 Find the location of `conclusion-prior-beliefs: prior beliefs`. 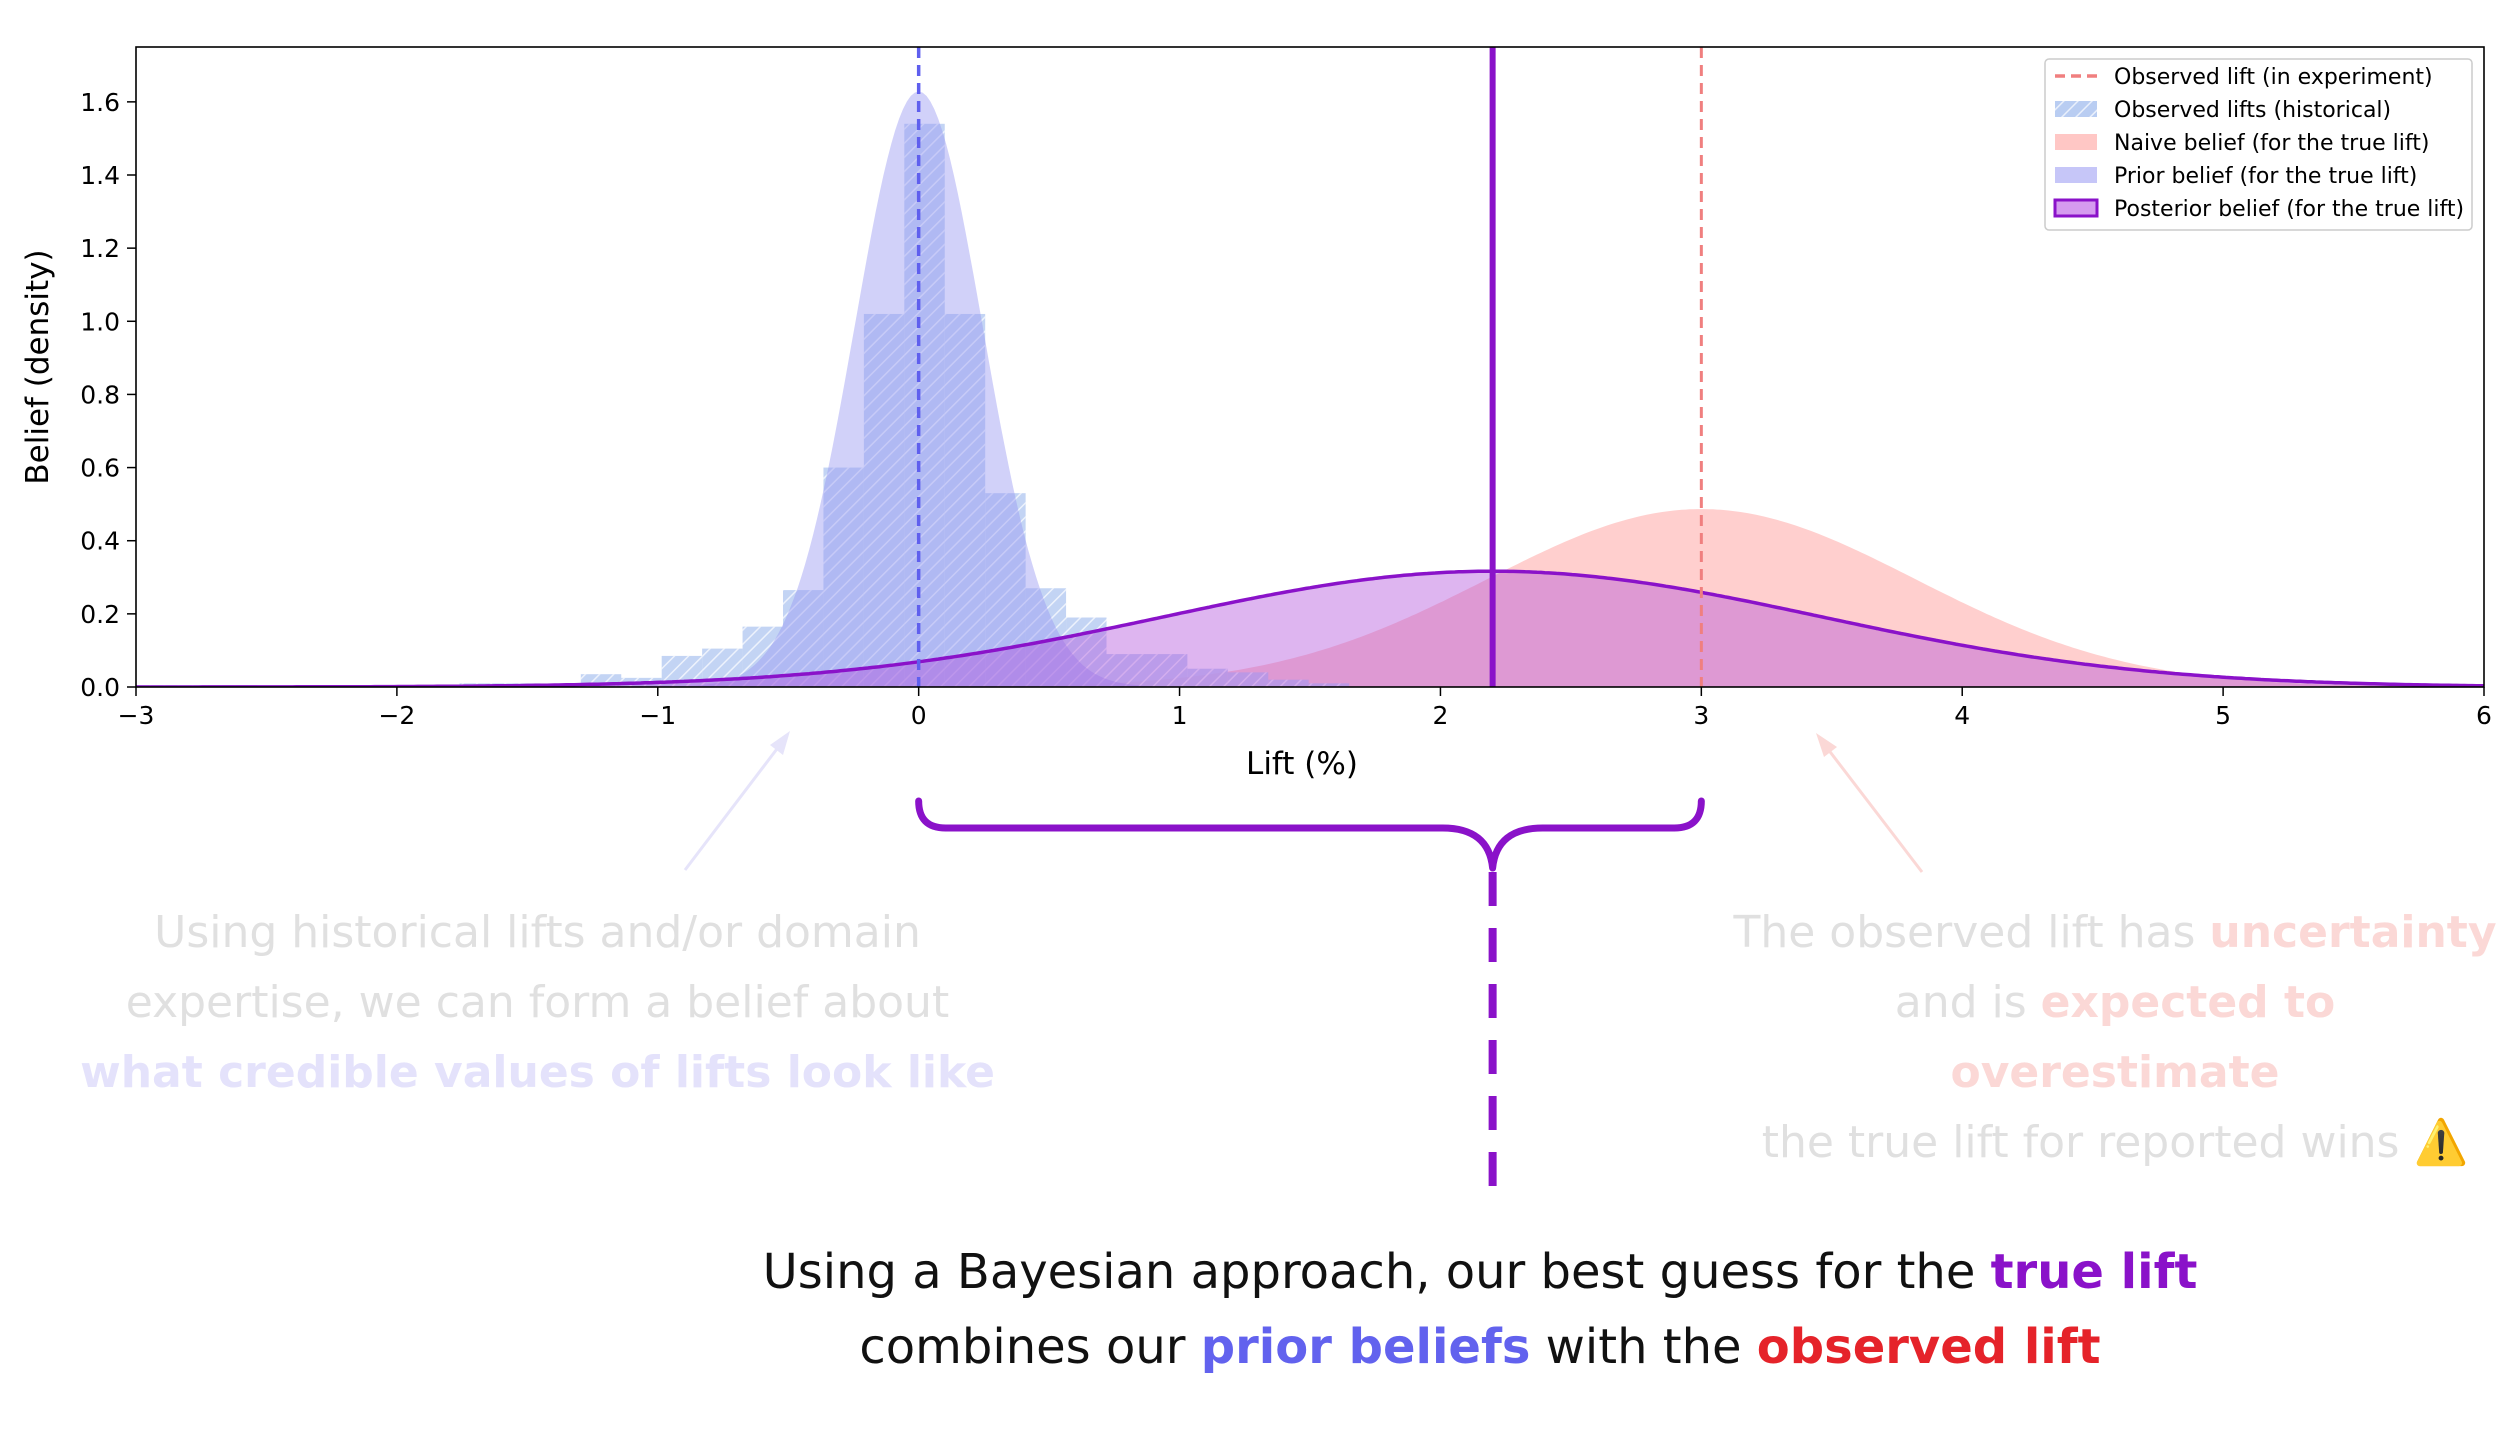

conclusion-prior-beliefs: prior beliefs is located at coordinates (1365, 1347).